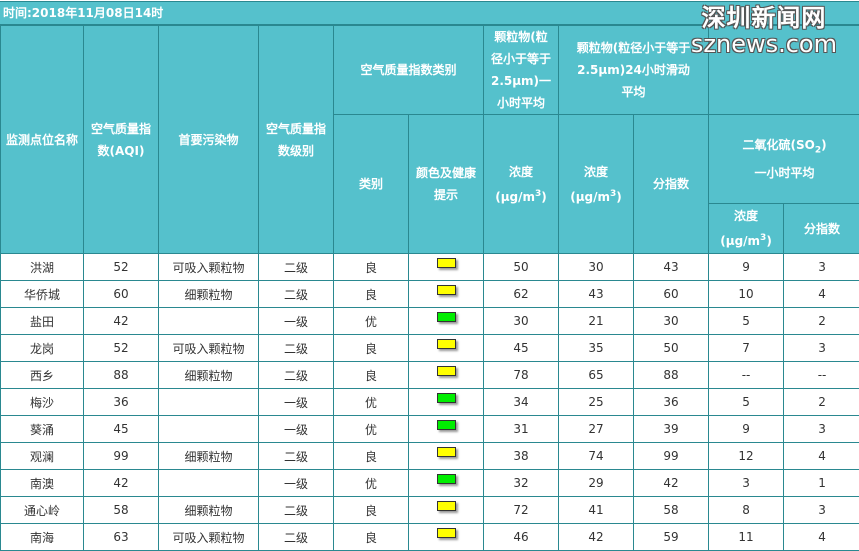 Image resolution: width=859 pixels, height=551 pixels. I want to click on cell-so2-idx: 1, so click(821, 483).